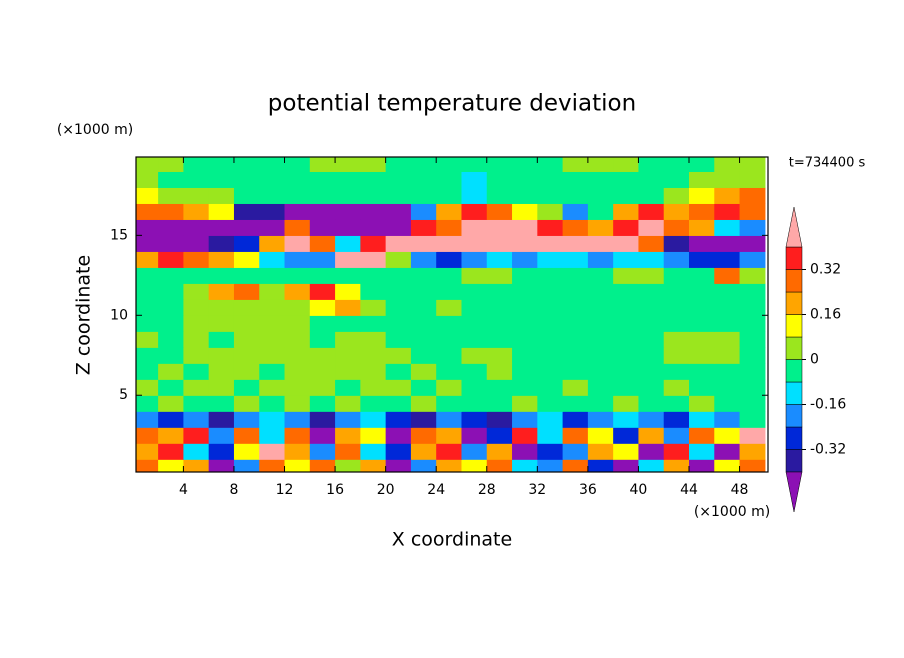  What do you see at coordinates (285, 490) in the screenshot?
I see `x-tick-label: 12` at bounding box center [285, 490].